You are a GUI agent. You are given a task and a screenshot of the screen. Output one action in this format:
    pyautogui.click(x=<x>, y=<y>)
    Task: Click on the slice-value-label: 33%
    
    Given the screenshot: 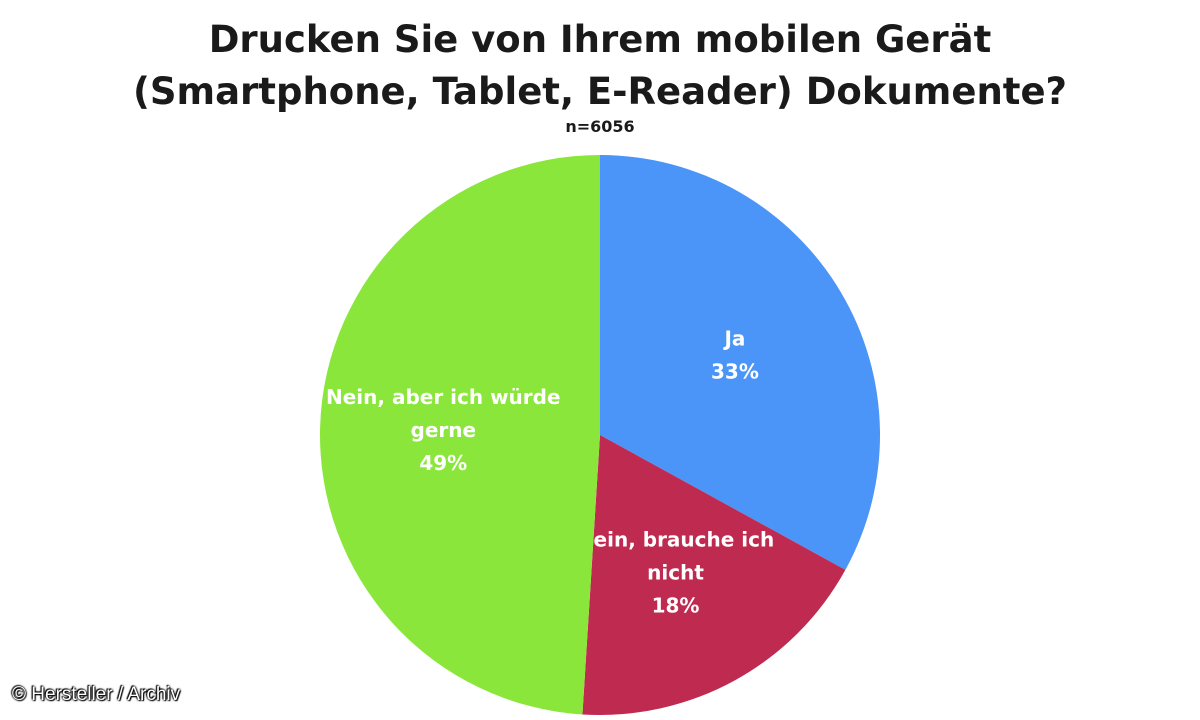 What is the action you would take?
    pyautogui.click(x=735, y=372)
    